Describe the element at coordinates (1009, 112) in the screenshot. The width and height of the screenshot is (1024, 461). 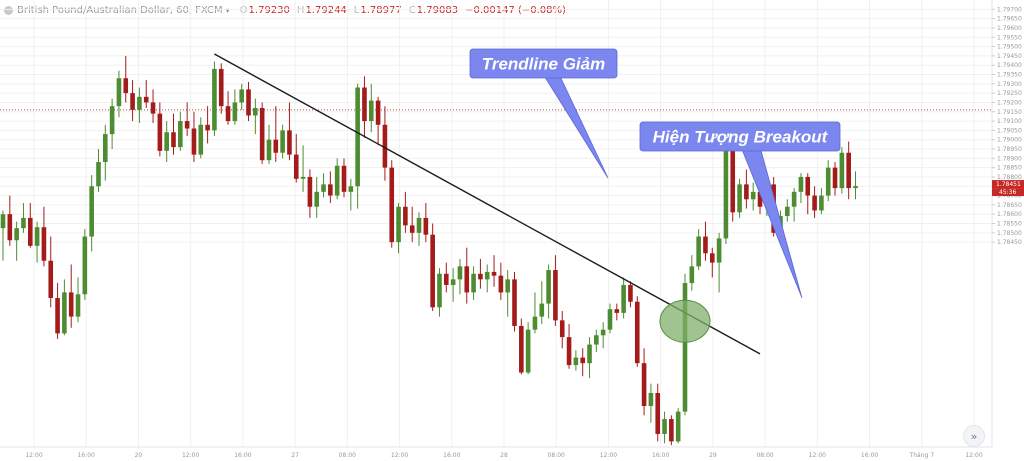
I see `price-tick-label: 1.79150` at that location.